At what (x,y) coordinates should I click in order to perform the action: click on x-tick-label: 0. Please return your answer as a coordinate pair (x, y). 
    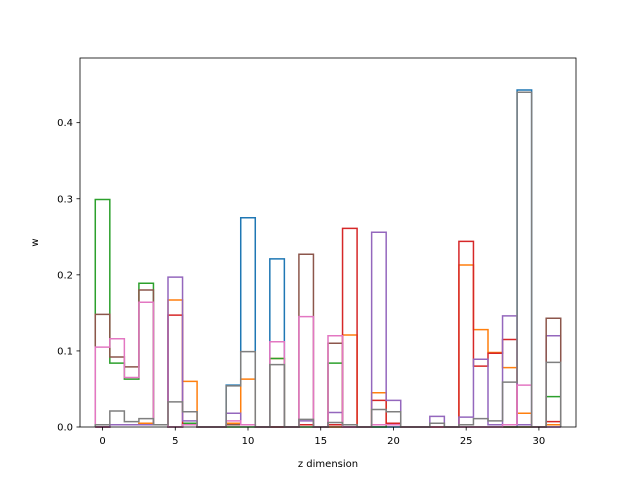
    Looking at the image, I should click on (102, 441).